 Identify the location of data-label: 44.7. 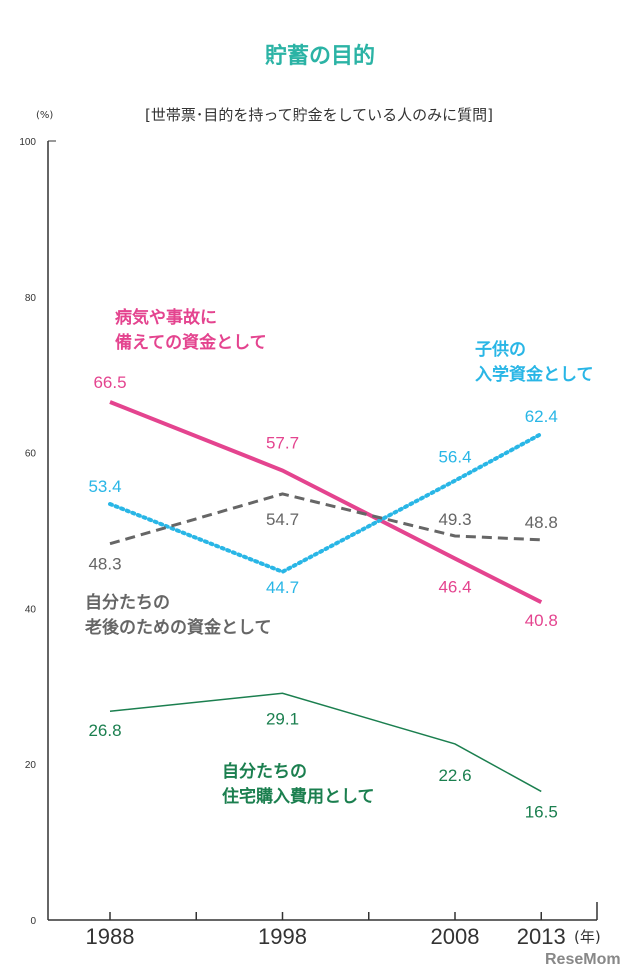
(282, 587).